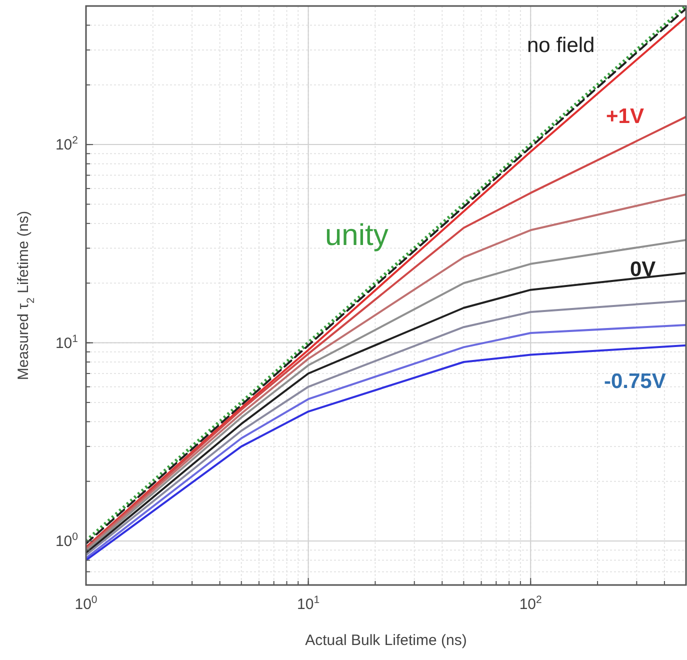  I want to click on series-label: no field, so click(561, 45).